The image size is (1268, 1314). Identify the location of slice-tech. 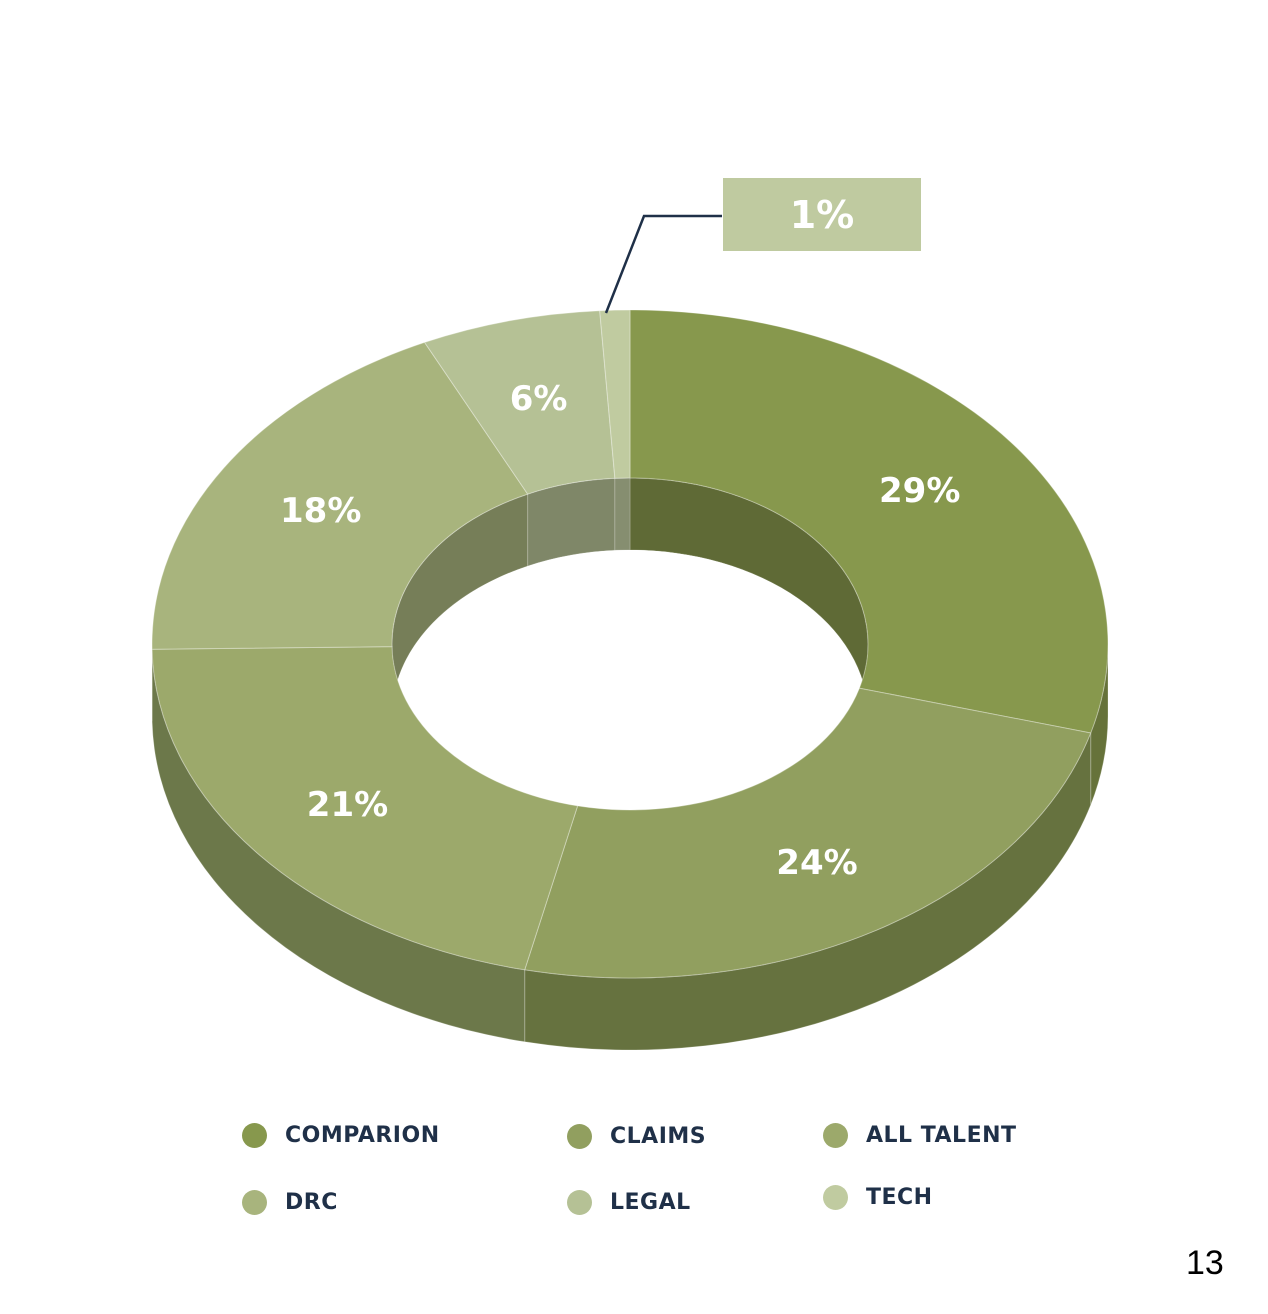
(615, 394).